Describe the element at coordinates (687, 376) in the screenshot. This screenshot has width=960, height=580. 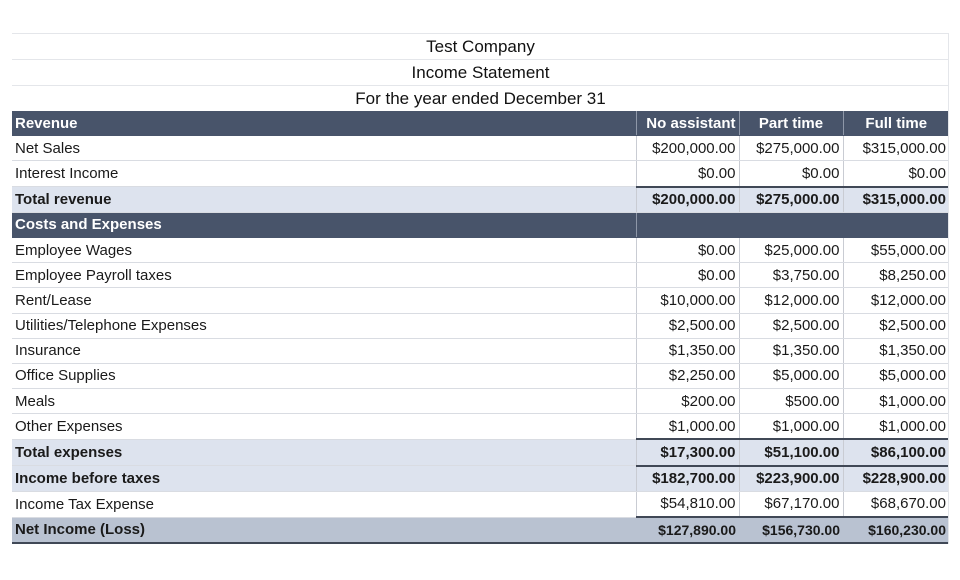
I see `cell-value: $2,250.00` at that location.